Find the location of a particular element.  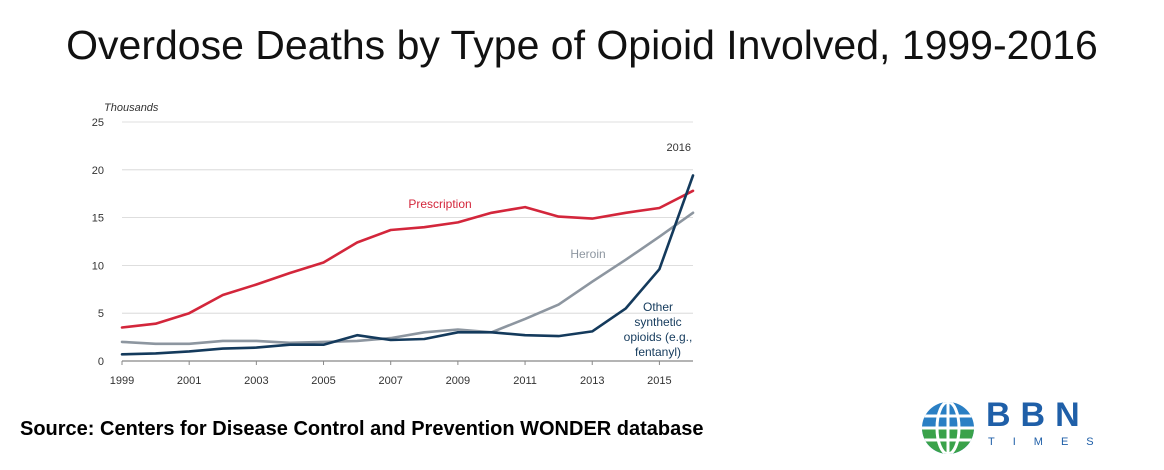

x-tick-label: 2013 is located at coordinates (592, 381).